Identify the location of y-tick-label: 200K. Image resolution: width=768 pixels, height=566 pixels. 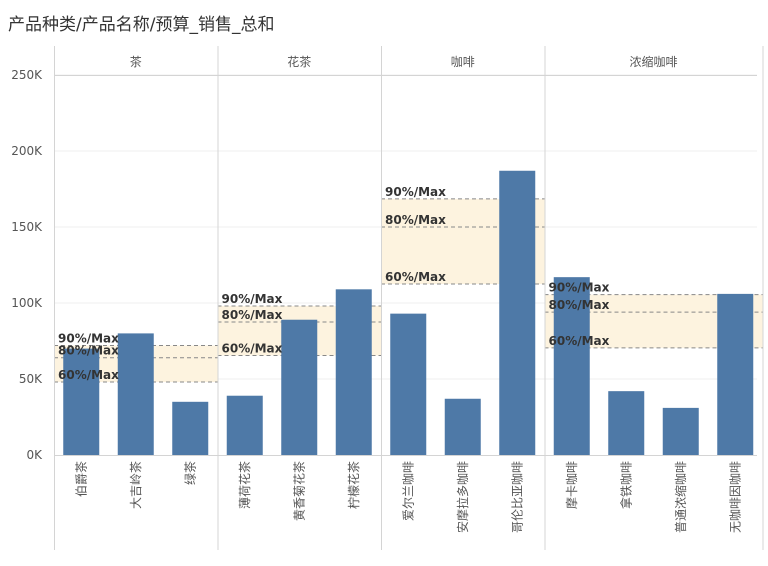
(27, 151).